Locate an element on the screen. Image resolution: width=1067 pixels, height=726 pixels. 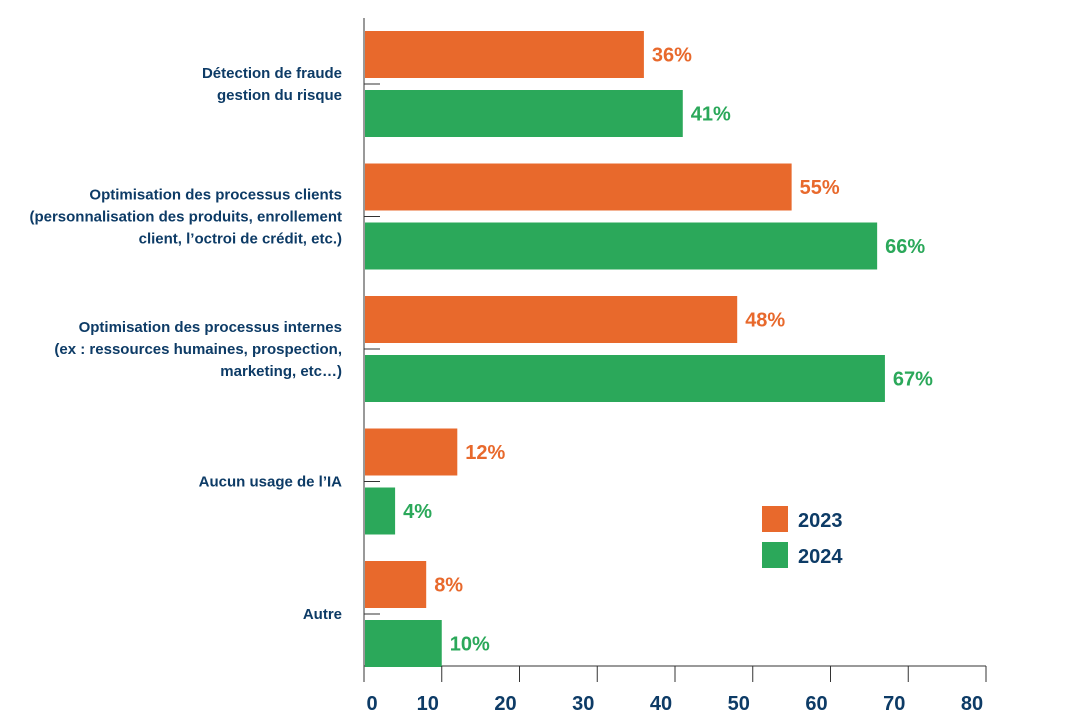
legend-label: 2023 is located at coordinates (820, 521).